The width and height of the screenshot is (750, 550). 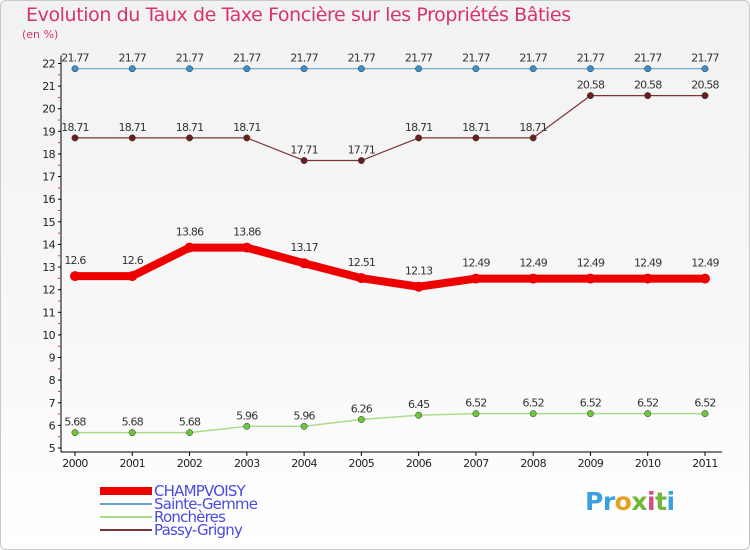 I want to click on data-label-ronch-res: 5.96, so click(x=247, y=415).